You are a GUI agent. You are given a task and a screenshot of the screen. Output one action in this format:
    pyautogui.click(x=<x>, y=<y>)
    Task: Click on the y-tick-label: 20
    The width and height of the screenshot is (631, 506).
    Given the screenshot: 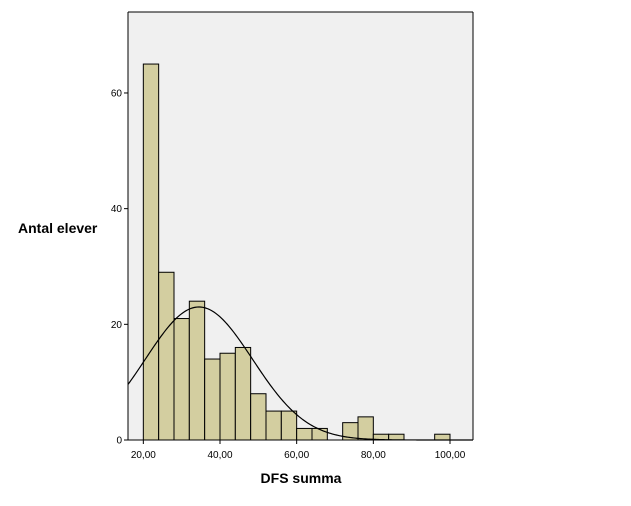 What is the action you would take?
    pyautogui.click(x=117, y=325)
    